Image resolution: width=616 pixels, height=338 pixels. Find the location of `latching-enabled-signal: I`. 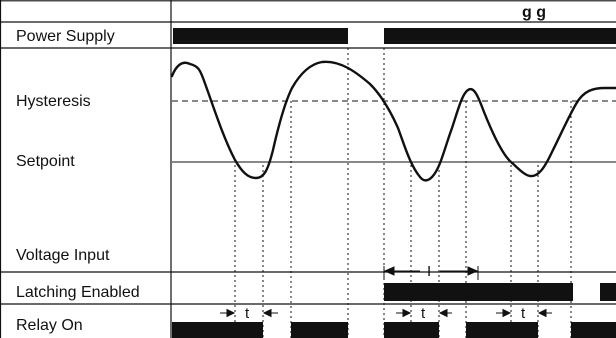

latching-enabled-signal: I is located at coordinates (499, 282).